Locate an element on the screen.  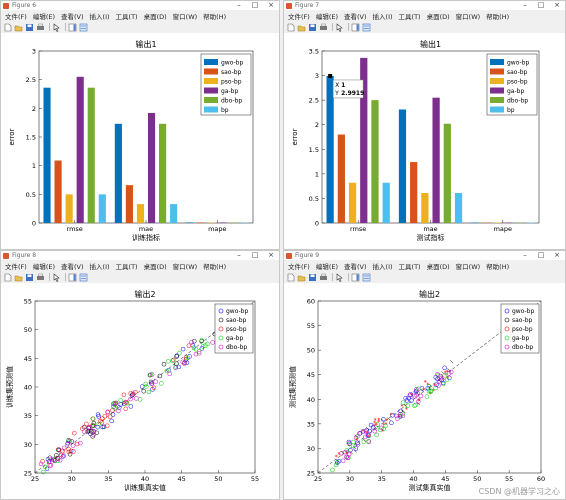
datatip-box is located at coordinates (348, 89).